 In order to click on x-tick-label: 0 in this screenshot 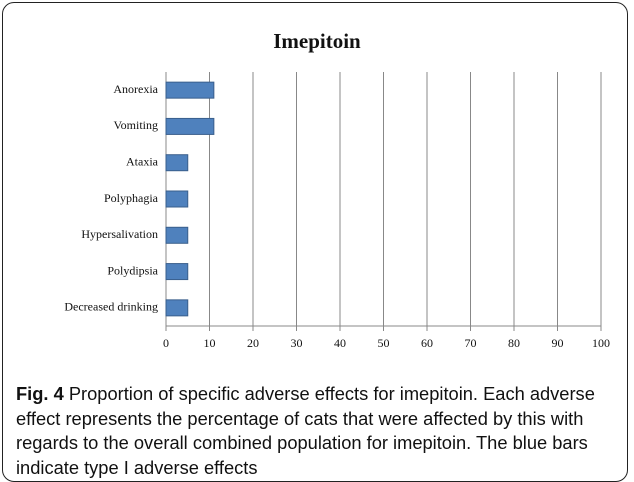, I will do `click(166, 343)`.